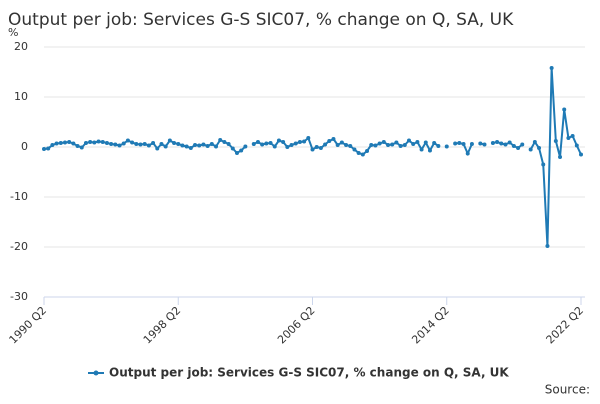 The width and height of the screenshot is (600, 404). I want to click on x-tick-label: 2022 Q2, so click(565, 325).